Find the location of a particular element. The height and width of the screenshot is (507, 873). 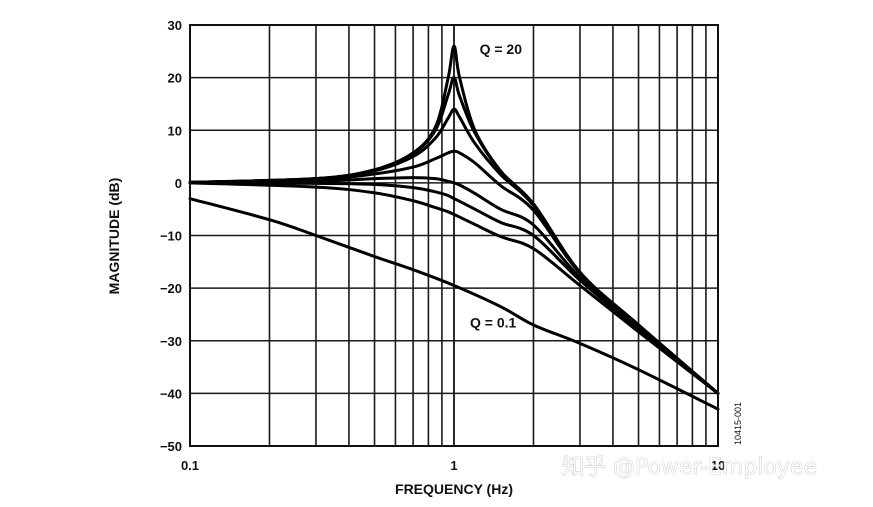

y-tick-label: 0 is located at coordinates (178, 183).